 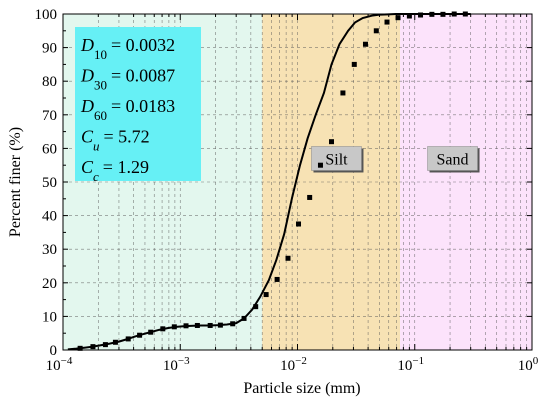 What do you see at coordinates (49, 116) in the screenshot?
I see `y-tick-label: 70` at bounding box center [49, 116].